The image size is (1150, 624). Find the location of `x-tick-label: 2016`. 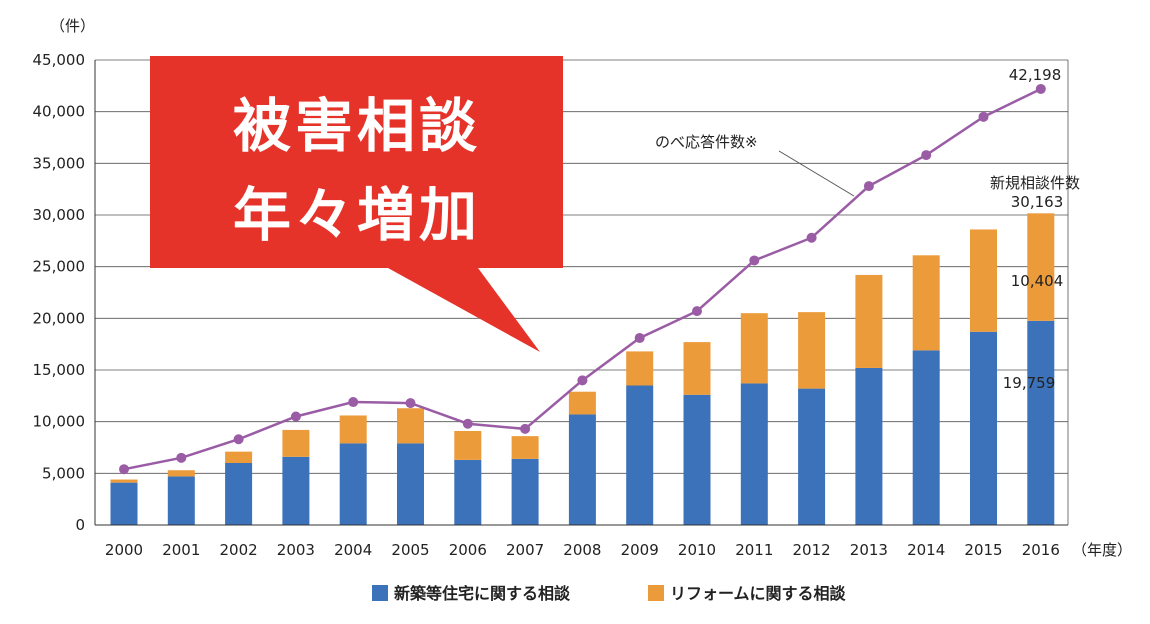

x-tick-label: 2016 is located at coordinates (1041, 550).